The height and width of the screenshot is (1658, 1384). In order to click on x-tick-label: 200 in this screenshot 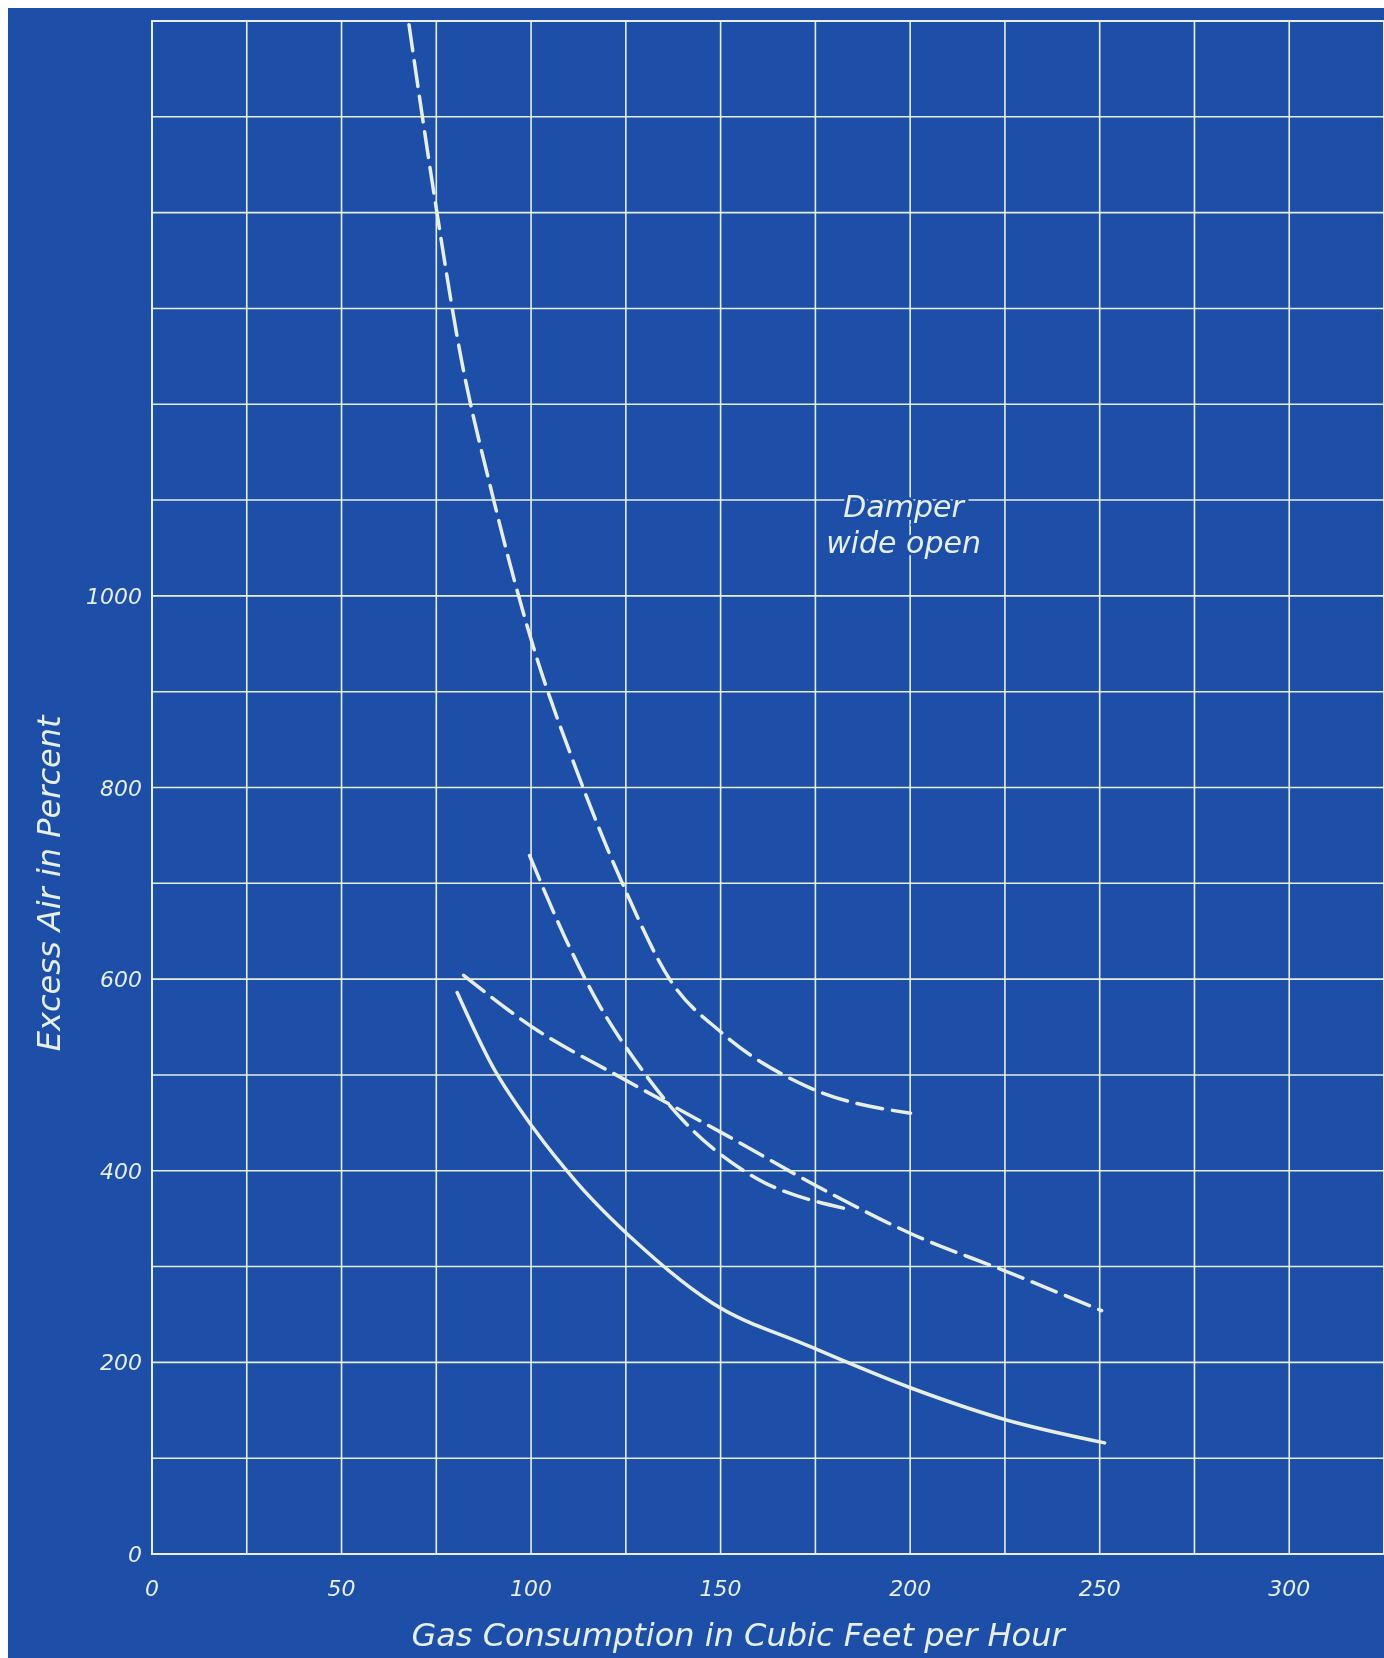, I will do `click(910, 1588)`.